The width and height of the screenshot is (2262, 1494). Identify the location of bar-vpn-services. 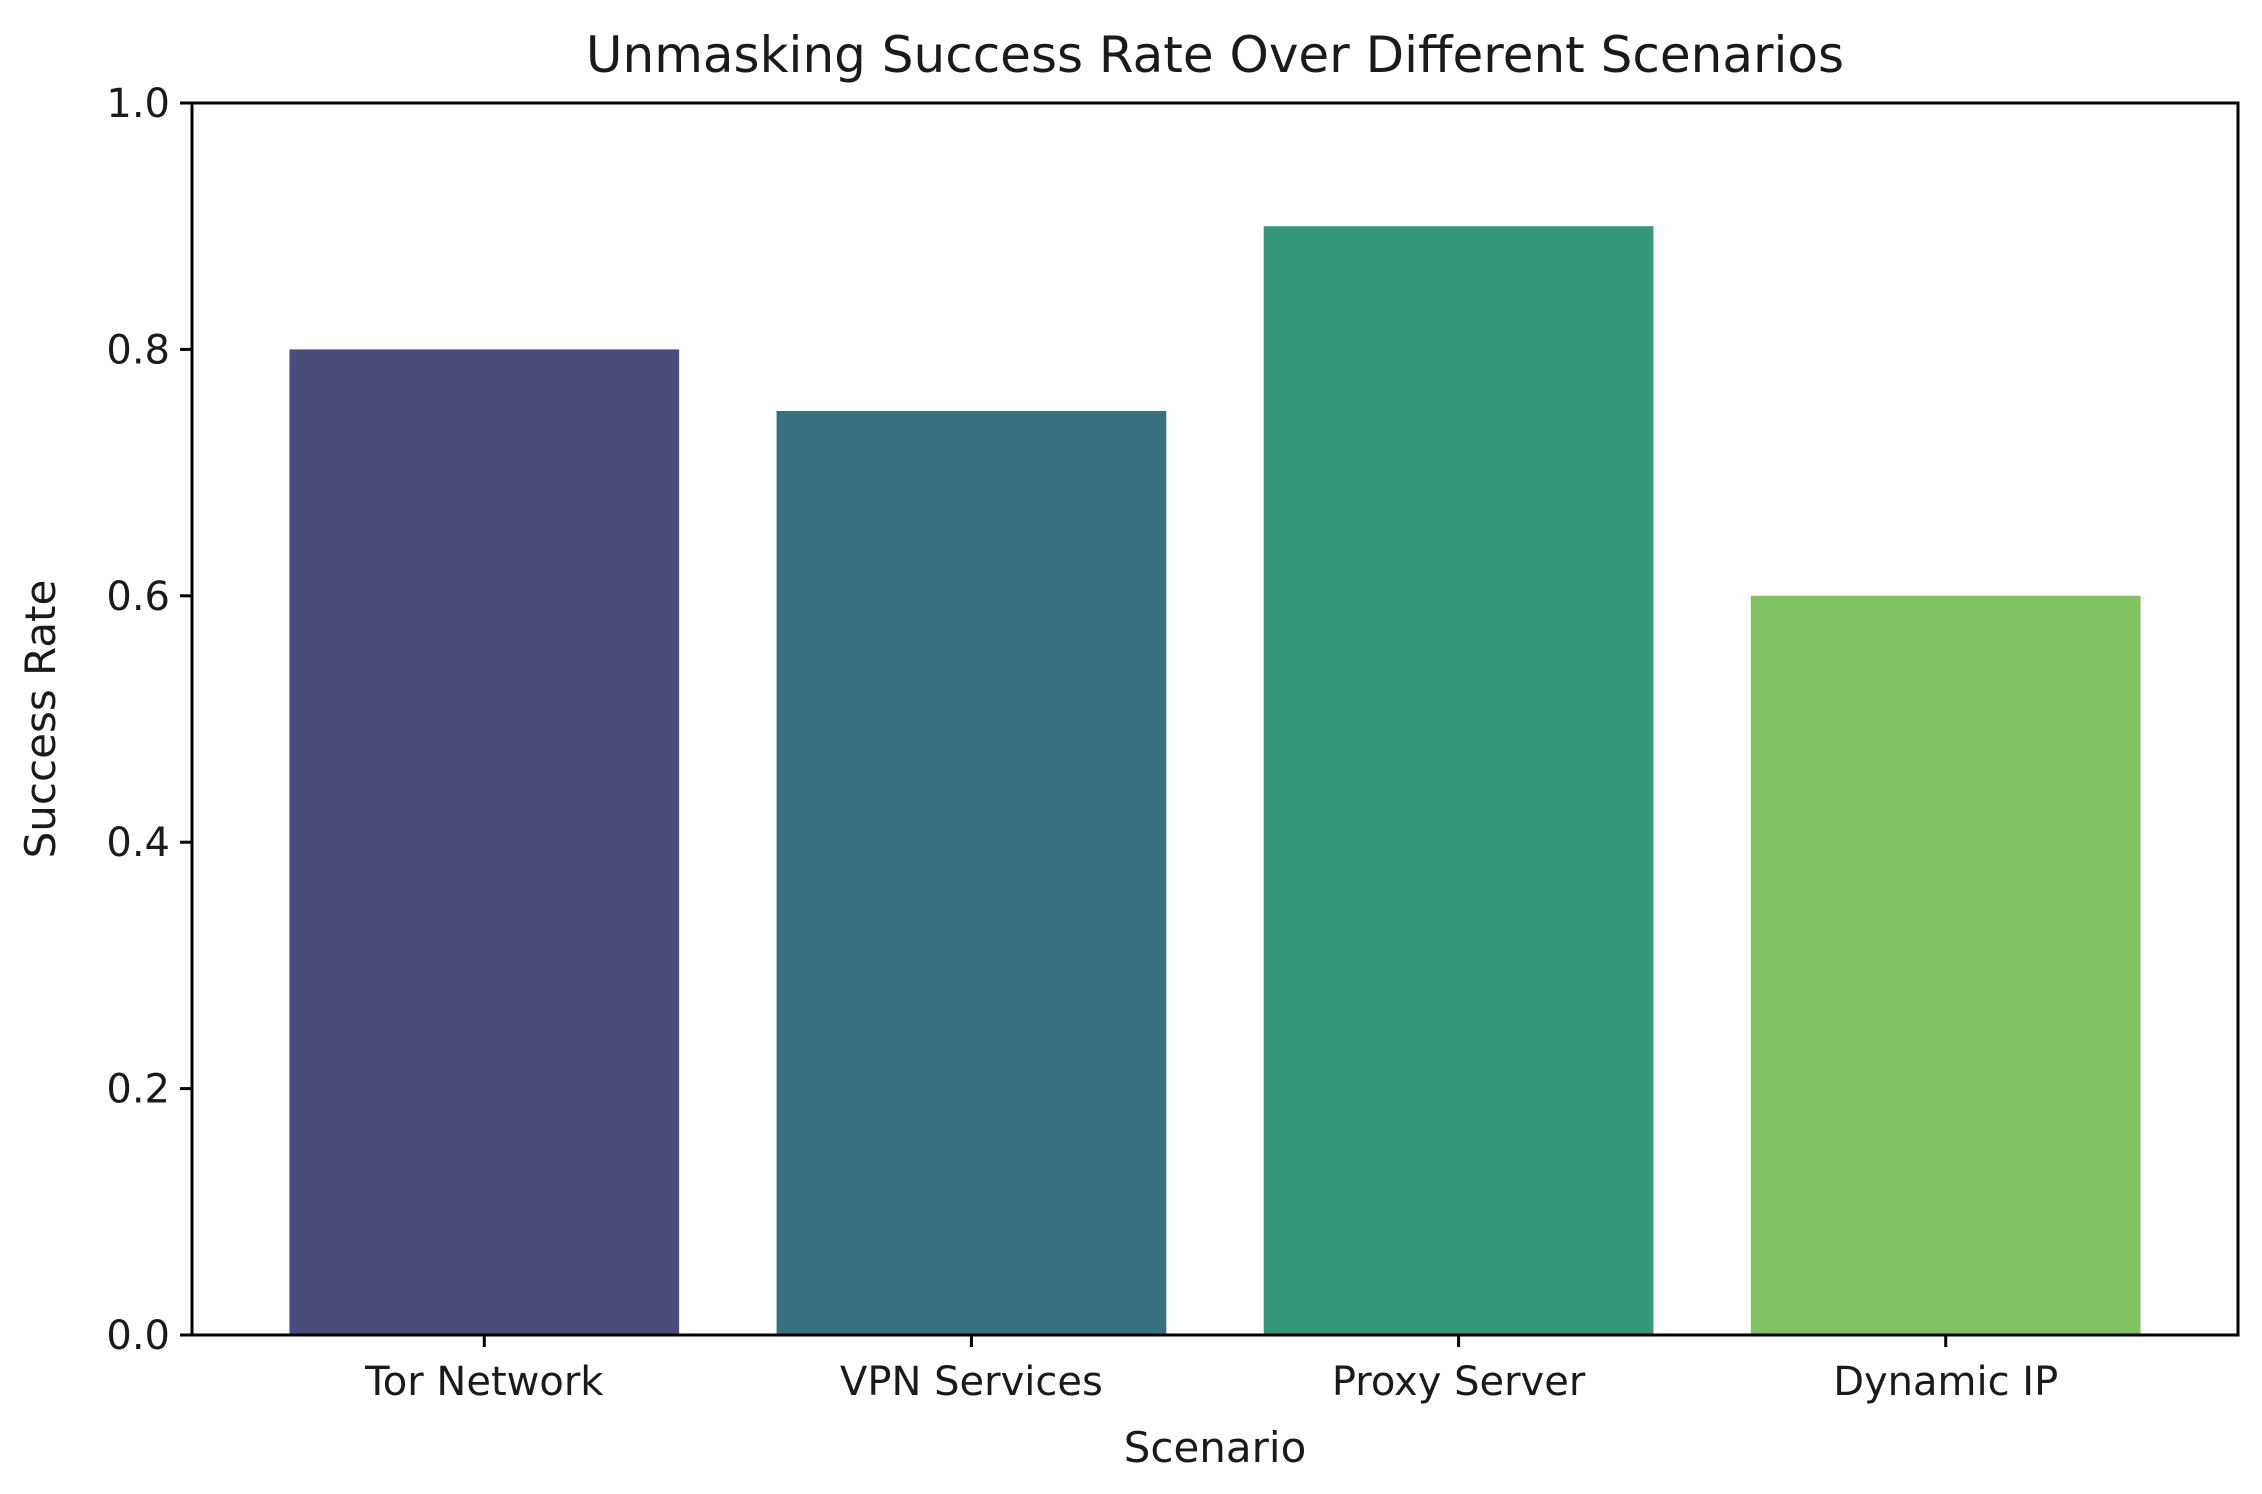
(971, 873).